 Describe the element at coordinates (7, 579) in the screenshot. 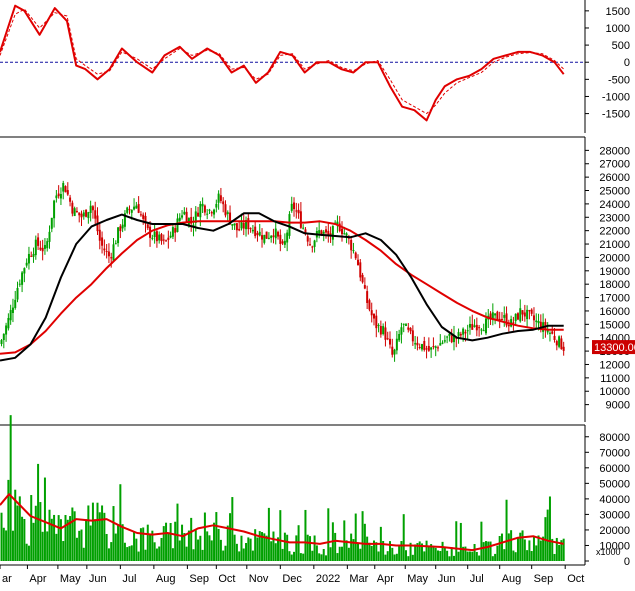

I see `x-axis-month-label: ar` at that location.